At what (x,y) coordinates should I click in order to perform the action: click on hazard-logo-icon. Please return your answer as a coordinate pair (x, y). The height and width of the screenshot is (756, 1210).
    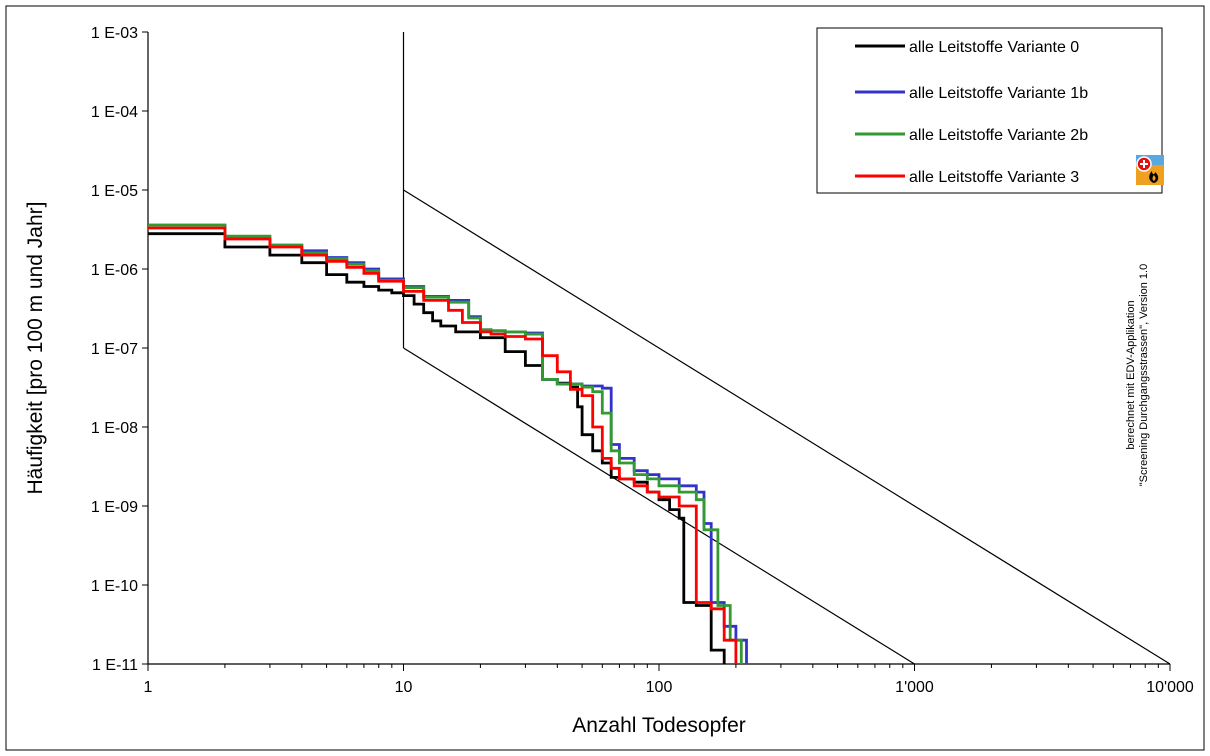
    Looking at the image, I should click on (1150, 170).